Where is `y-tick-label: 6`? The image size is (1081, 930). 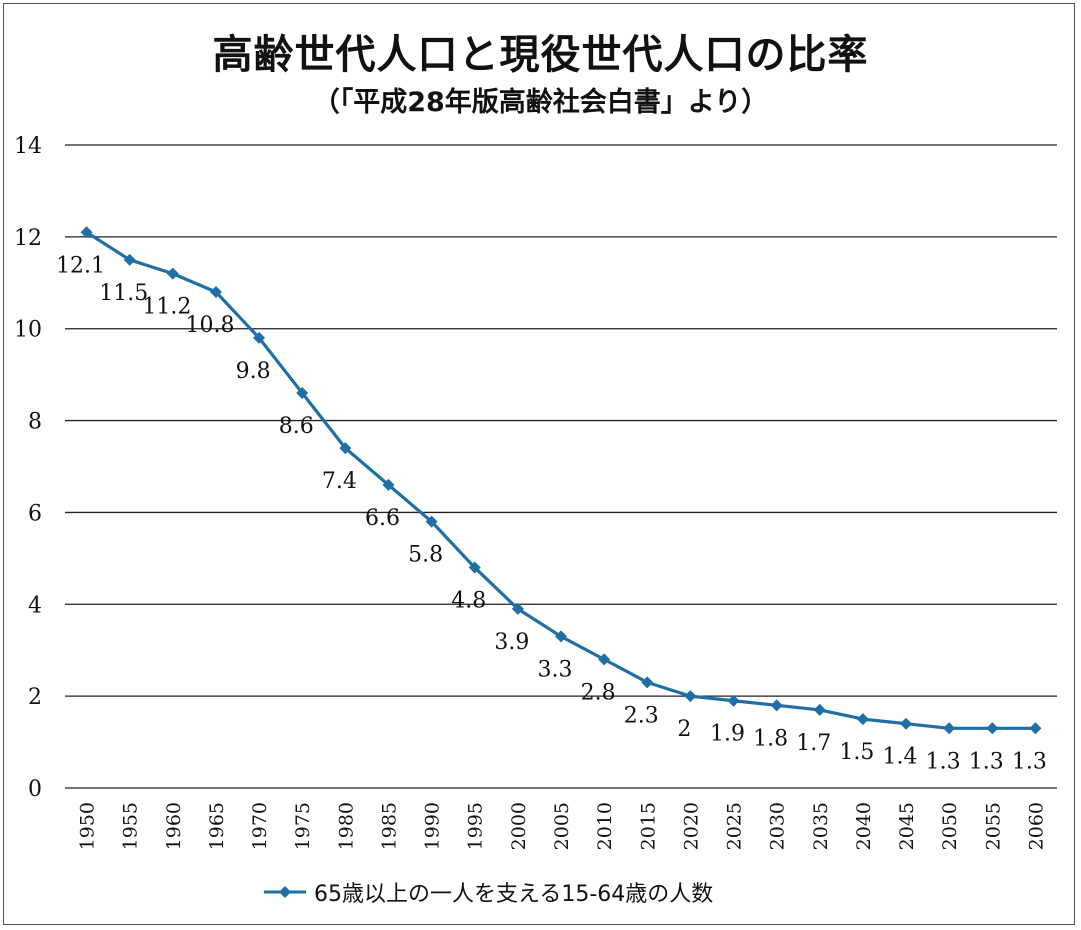
y-tick-label: 6 is located at coordinates (35, 513).